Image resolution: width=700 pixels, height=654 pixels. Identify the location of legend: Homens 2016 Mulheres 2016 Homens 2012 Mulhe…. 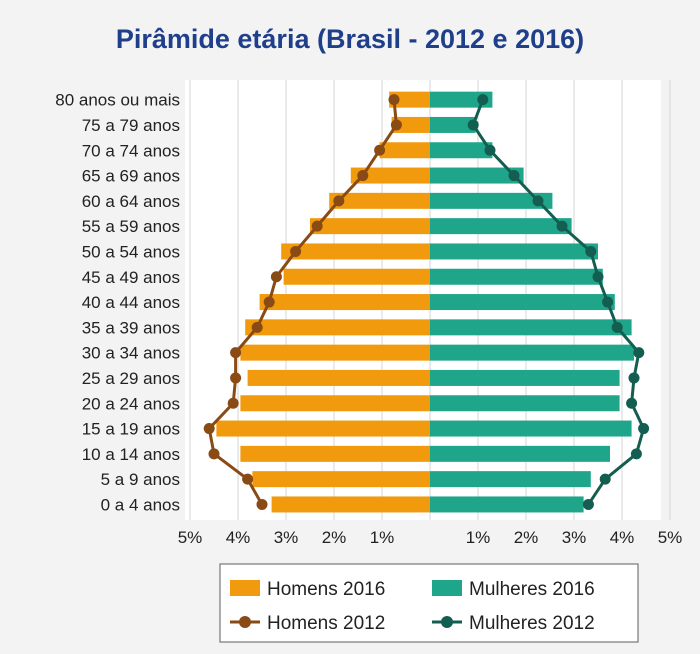
(429, 603).